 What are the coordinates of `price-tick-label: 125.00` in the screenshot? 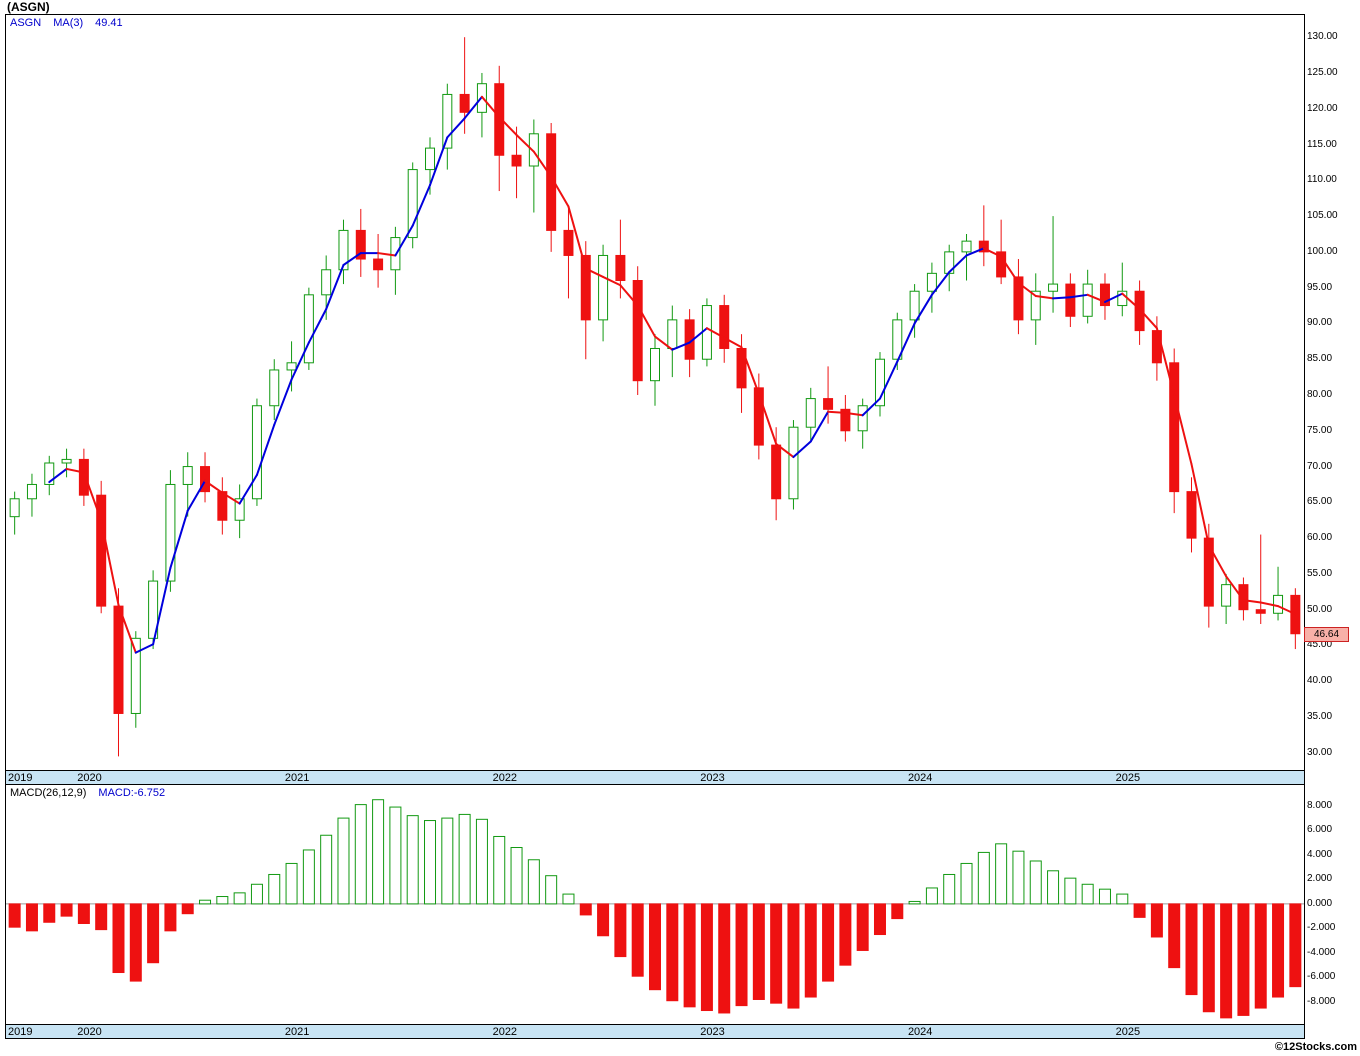 It's located at (1322, 72).